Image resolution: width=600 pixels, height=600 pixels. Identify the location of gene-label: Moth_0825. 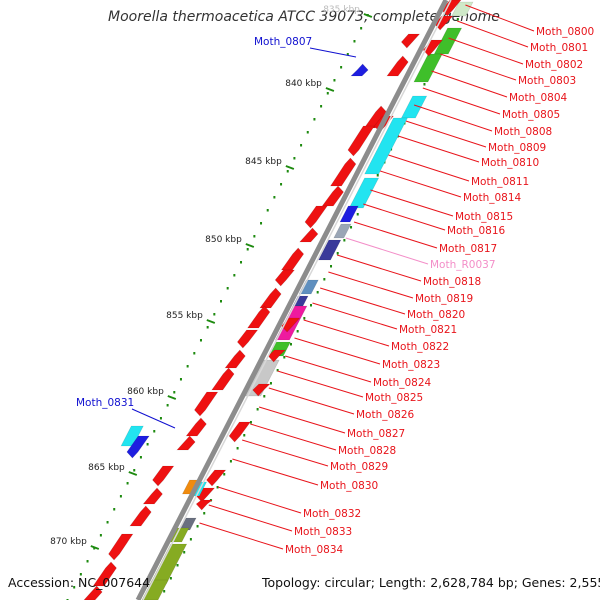
(394, 398).